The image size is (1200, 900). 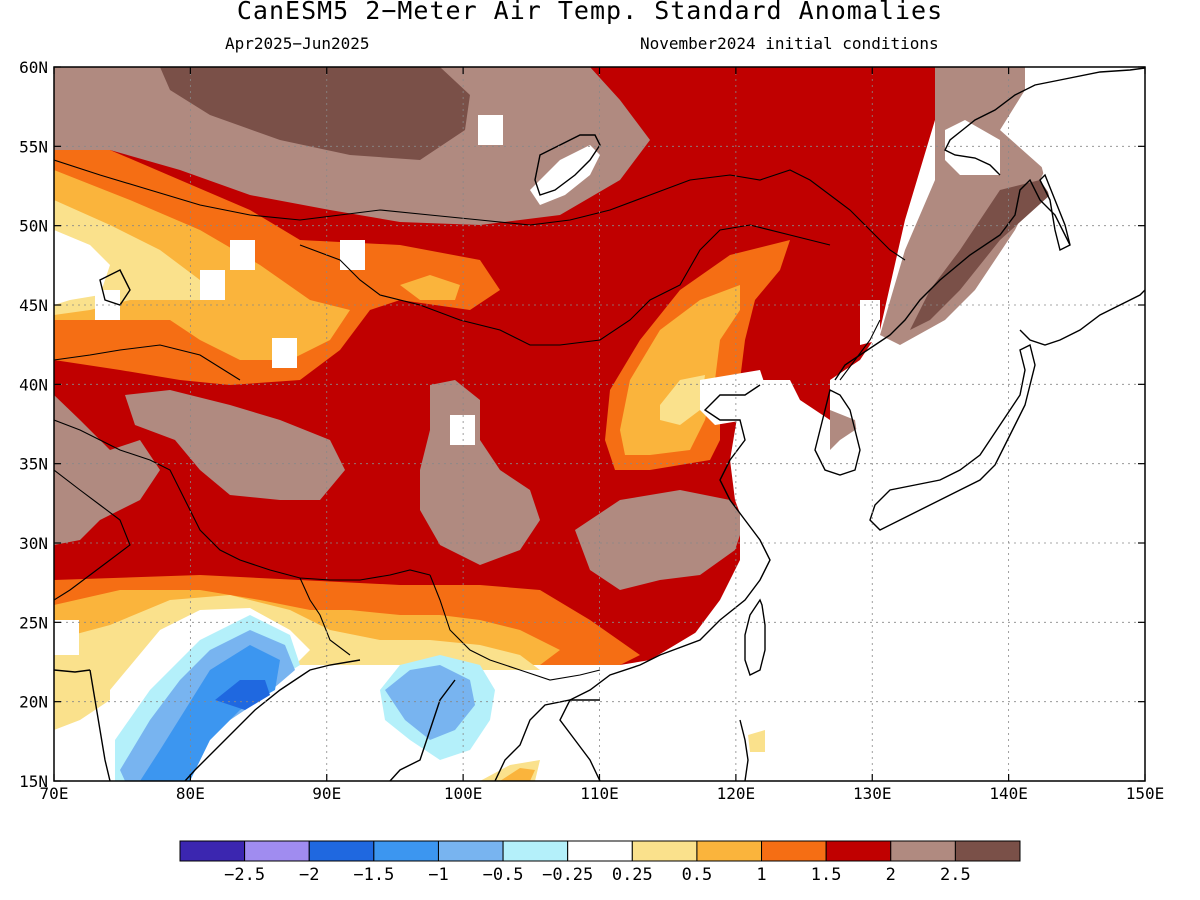 I want to click on colorbar-label: 2, so click(x=891, y=875).